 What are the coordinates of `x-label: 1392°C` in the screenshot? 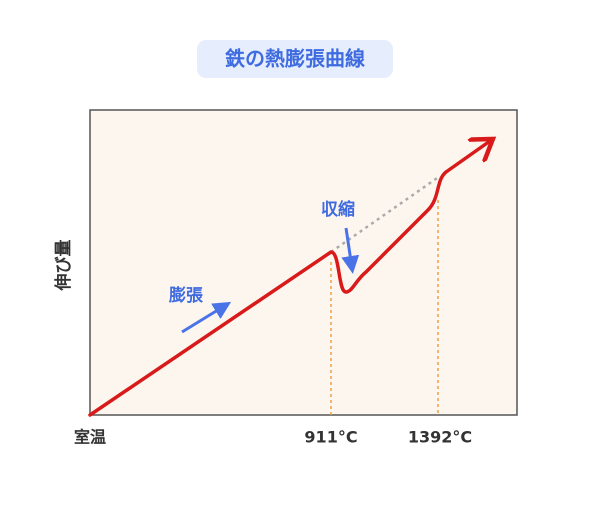 It's located at (440, 437).